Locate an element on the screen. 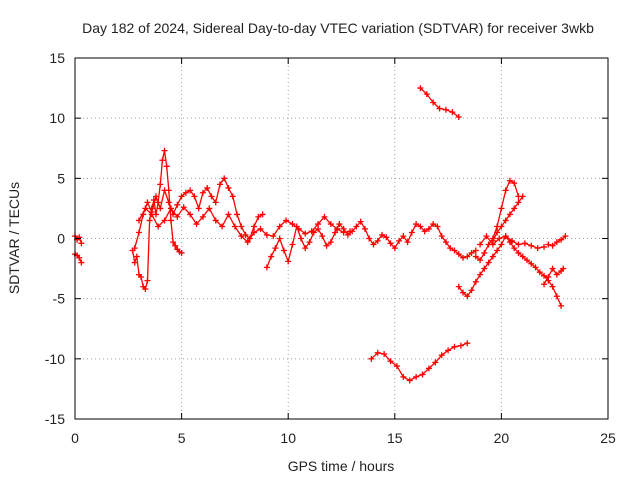 The width and height of the screenshot is (640, 480). y-tick-labels: -15 -10 -5 0 5 10 15 is located at coordinates (55, 238).